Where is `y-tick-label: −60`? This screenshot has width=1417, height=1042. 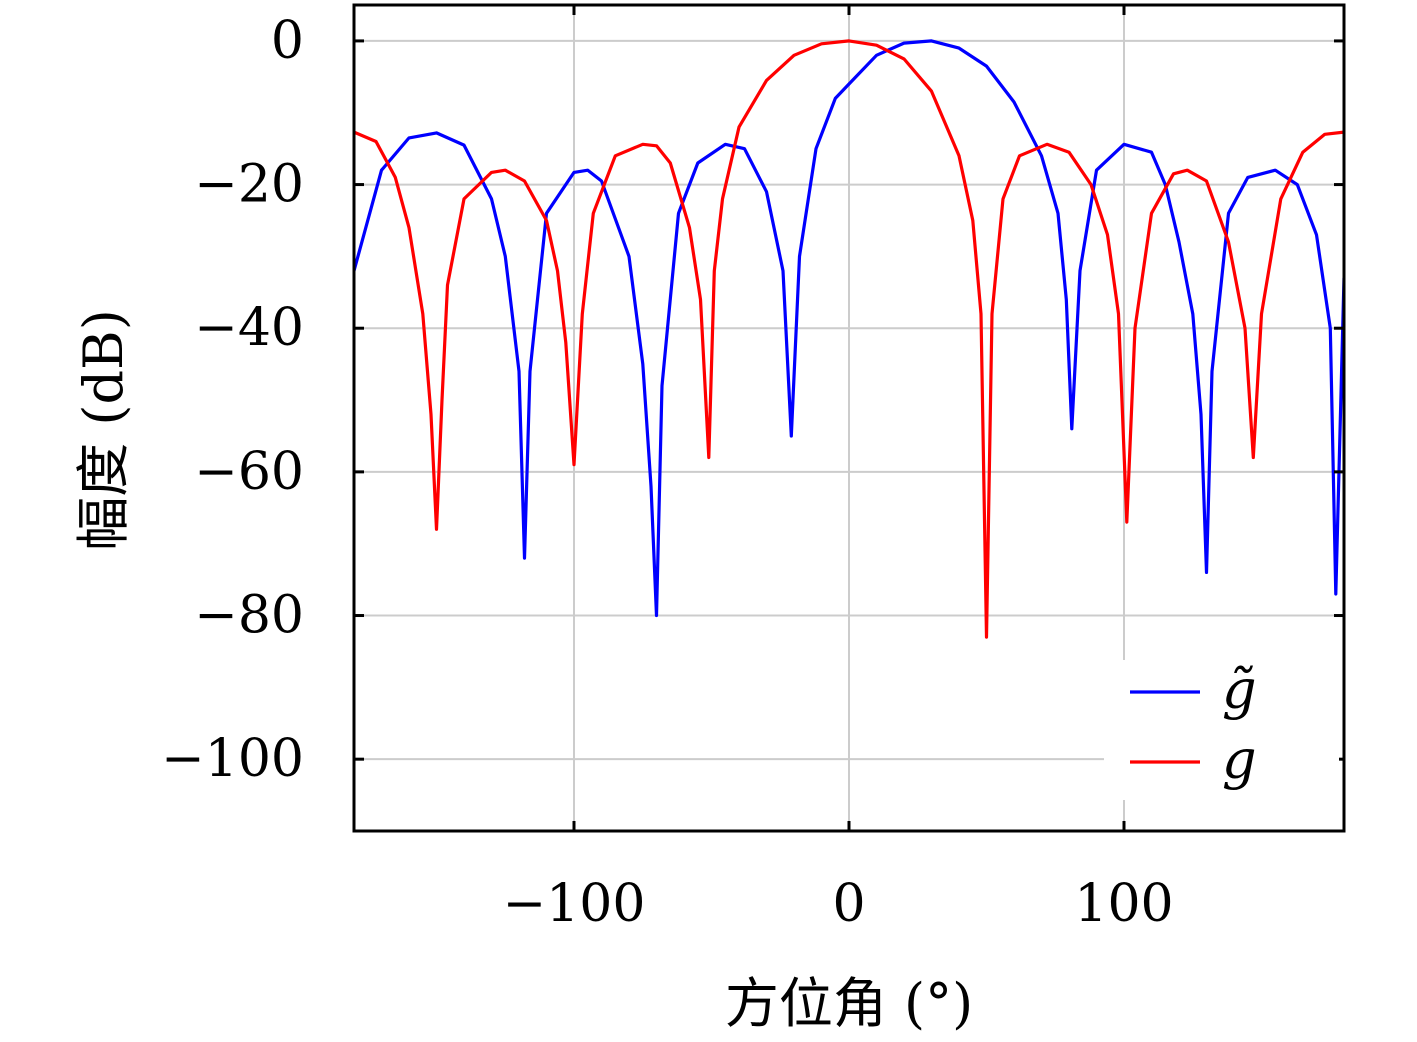 y-tick-label: −60 is located at coordinates (249, 472).